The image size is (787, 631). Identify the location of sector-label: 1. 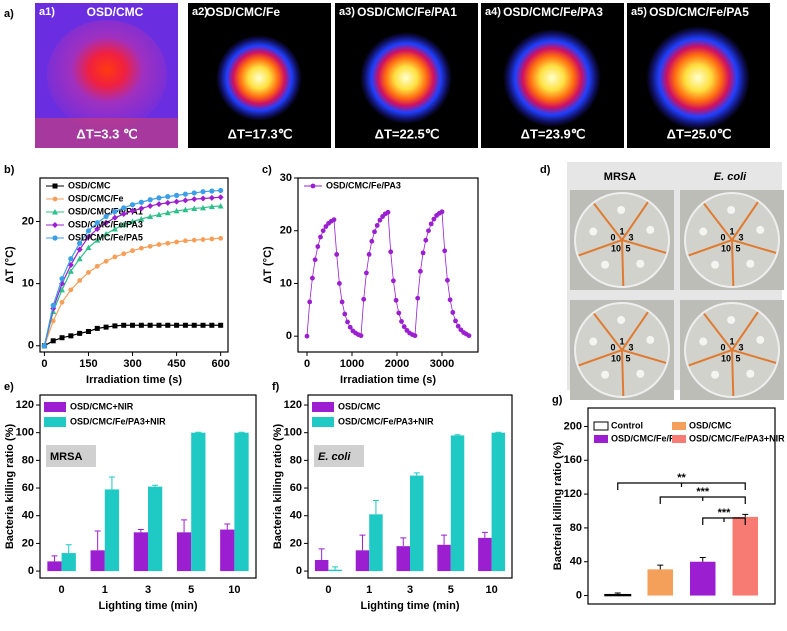
(731, 341).